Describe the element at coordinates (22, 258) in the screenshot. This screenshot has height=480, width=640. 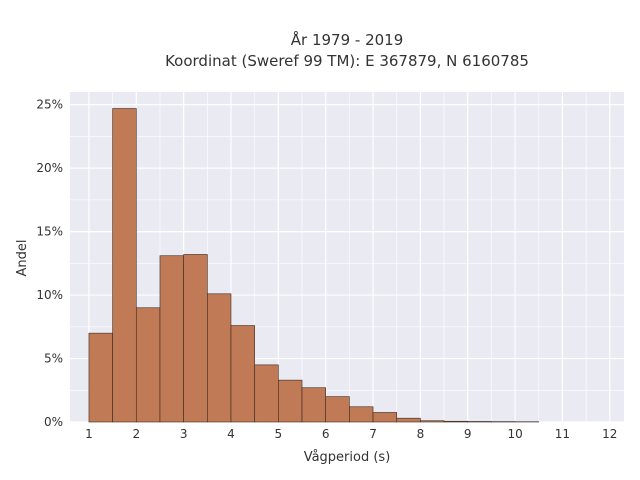
I see `y-axis-label: Andel` at that location.